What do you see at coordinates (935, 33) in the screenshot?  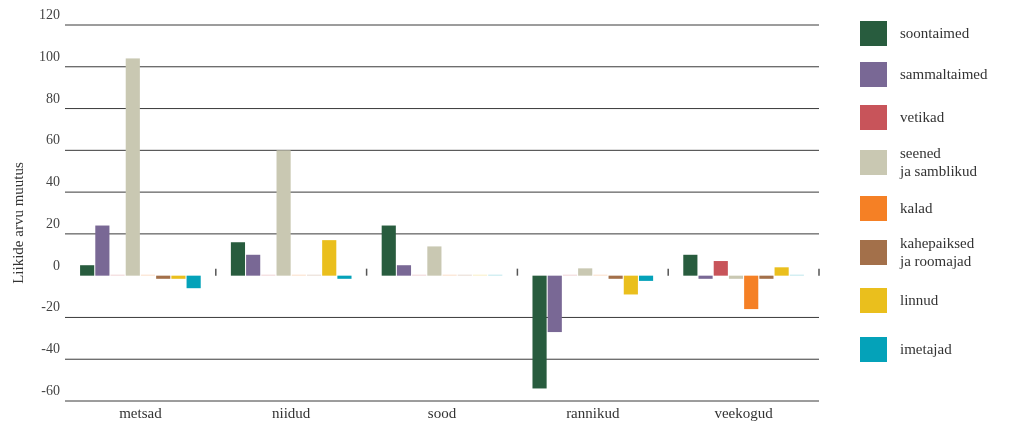 I see `legend-label: soontaimed` at bounding box center [935, 33].